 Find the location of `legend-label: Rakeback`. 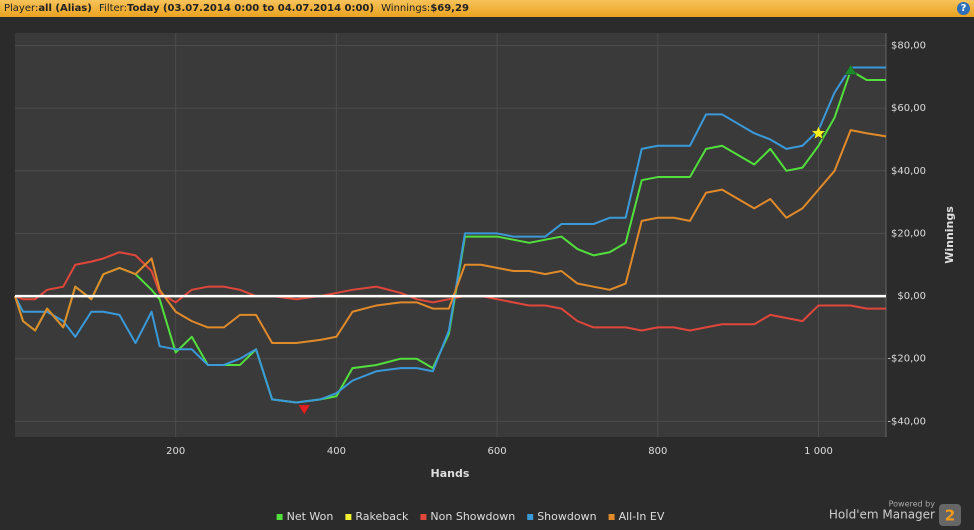

legend-label: Rakeback is located at coordinates (382, 516).